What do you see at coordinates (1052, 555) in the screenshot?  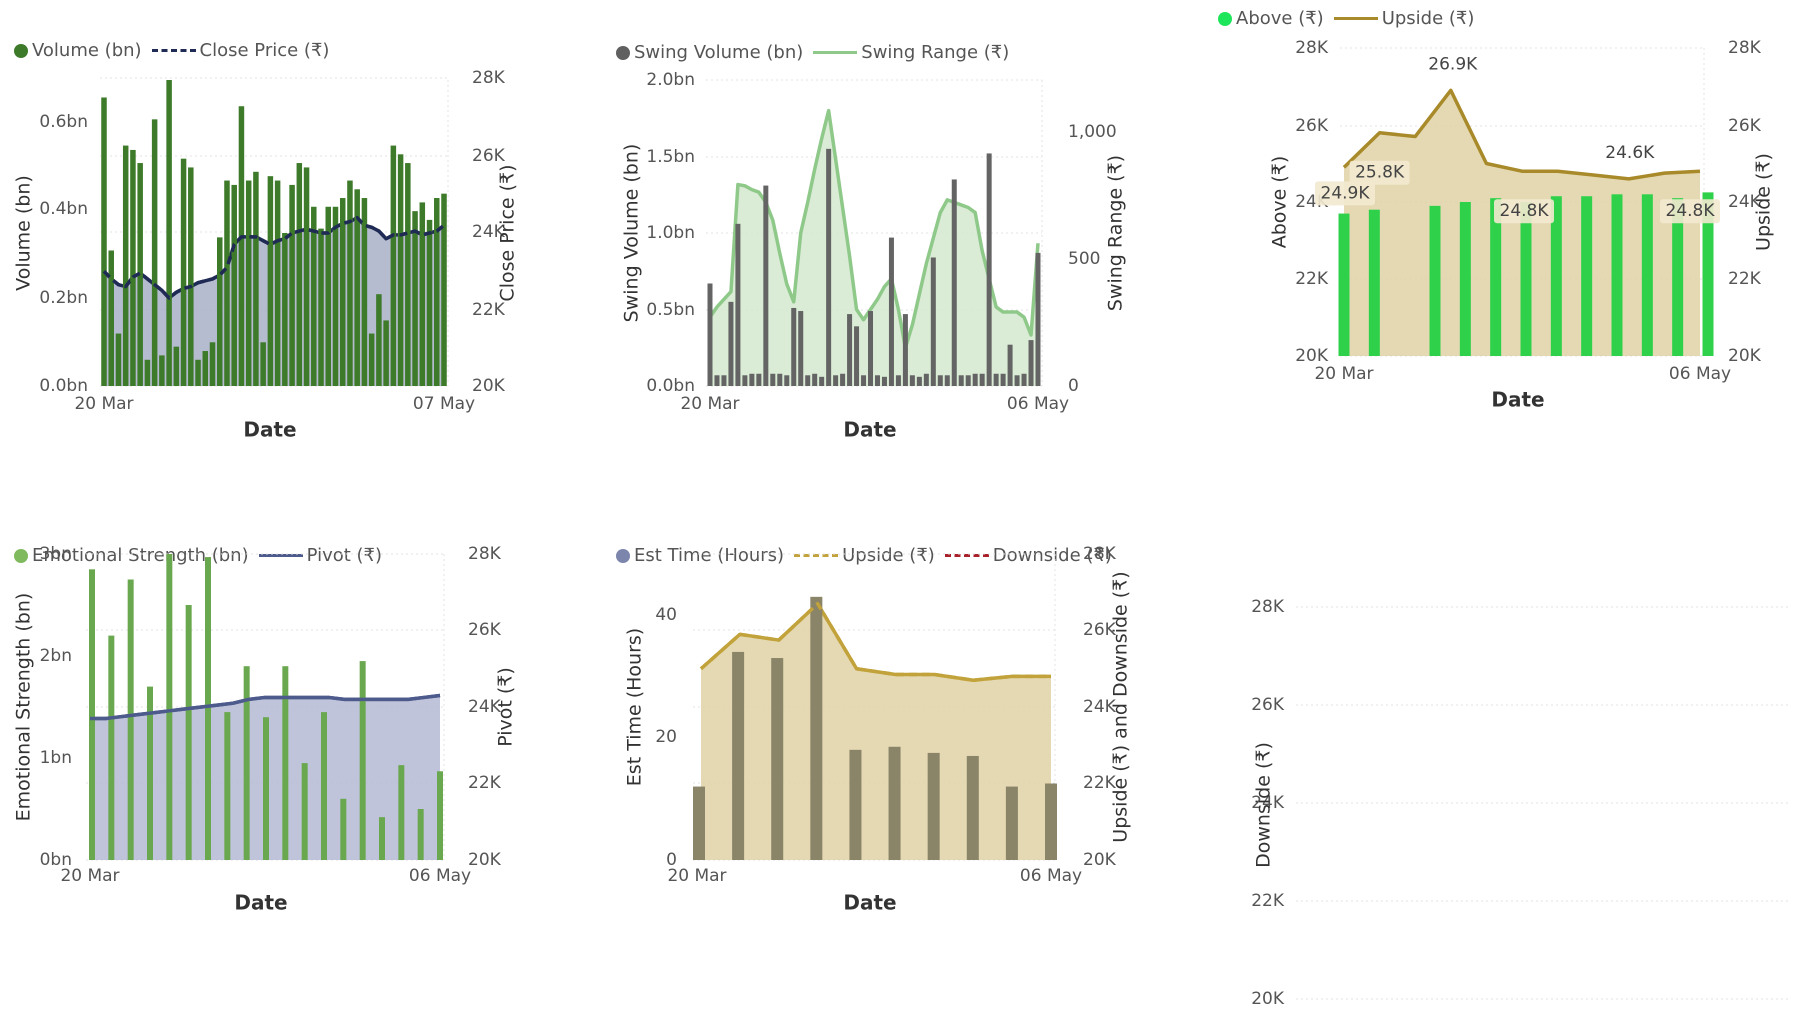 I see `legend-label: Downside (₹)` at bounding box center [1052, 555].